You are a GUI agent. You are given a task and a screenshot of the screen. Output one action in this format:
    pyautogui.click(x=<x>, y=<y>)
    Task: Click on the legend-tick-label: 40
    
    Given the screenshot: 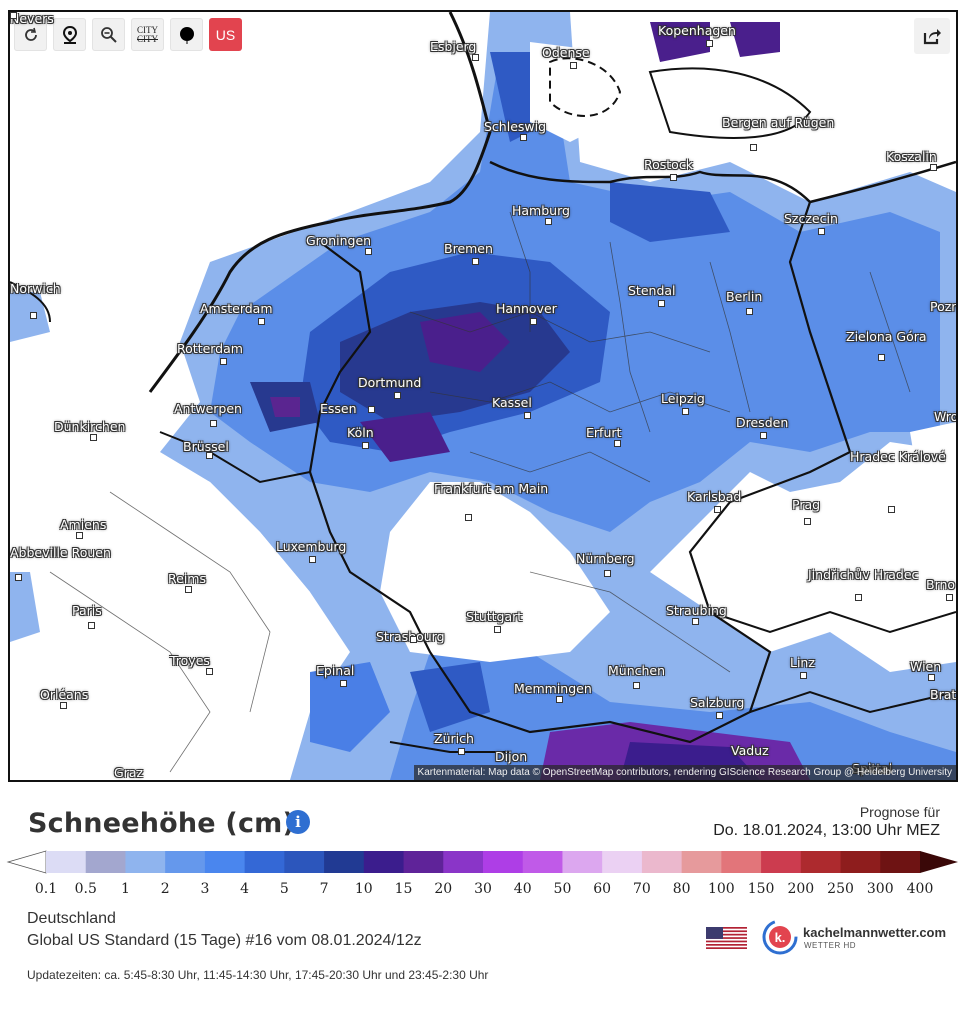 What is the action you would take?
    pyautogui.click(x=522, y=889)
    